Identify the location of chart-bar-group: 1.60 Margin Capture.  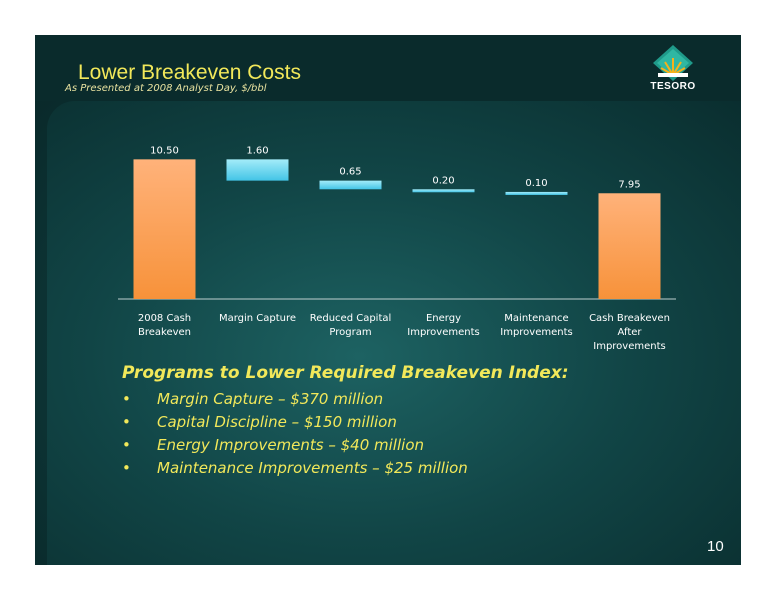
(257, 234).